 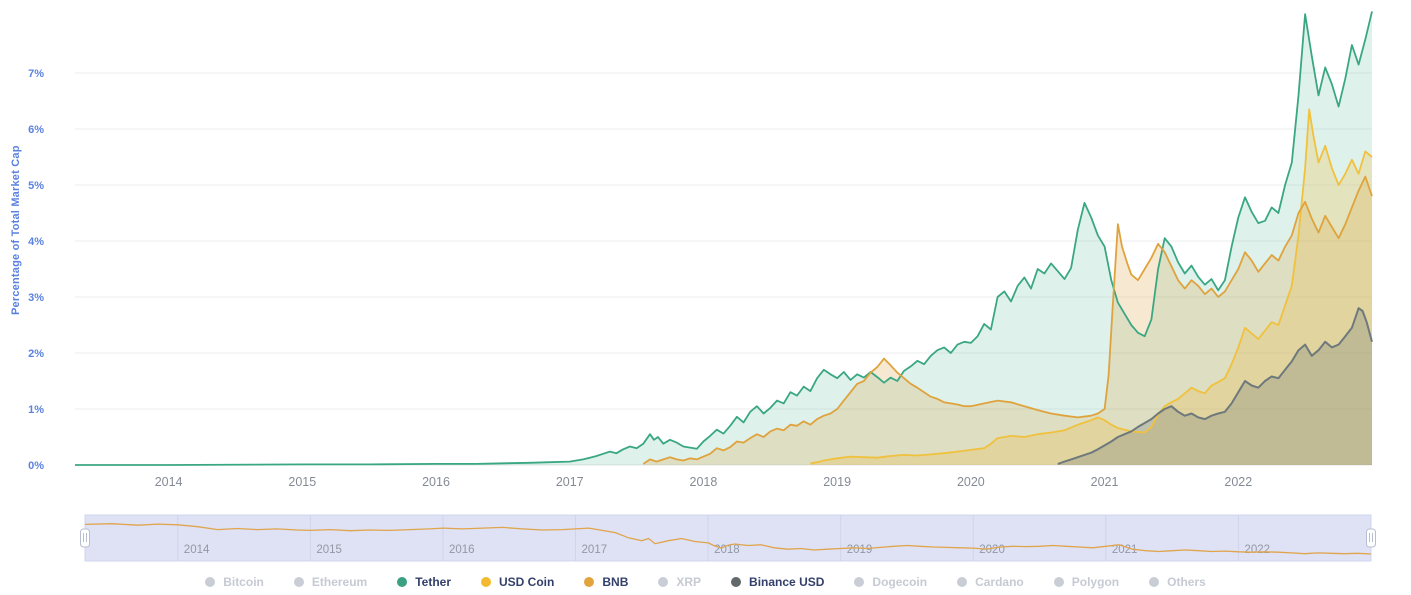 I want to click on navigator-year-label: 2022, so click(x=1257, y=550).